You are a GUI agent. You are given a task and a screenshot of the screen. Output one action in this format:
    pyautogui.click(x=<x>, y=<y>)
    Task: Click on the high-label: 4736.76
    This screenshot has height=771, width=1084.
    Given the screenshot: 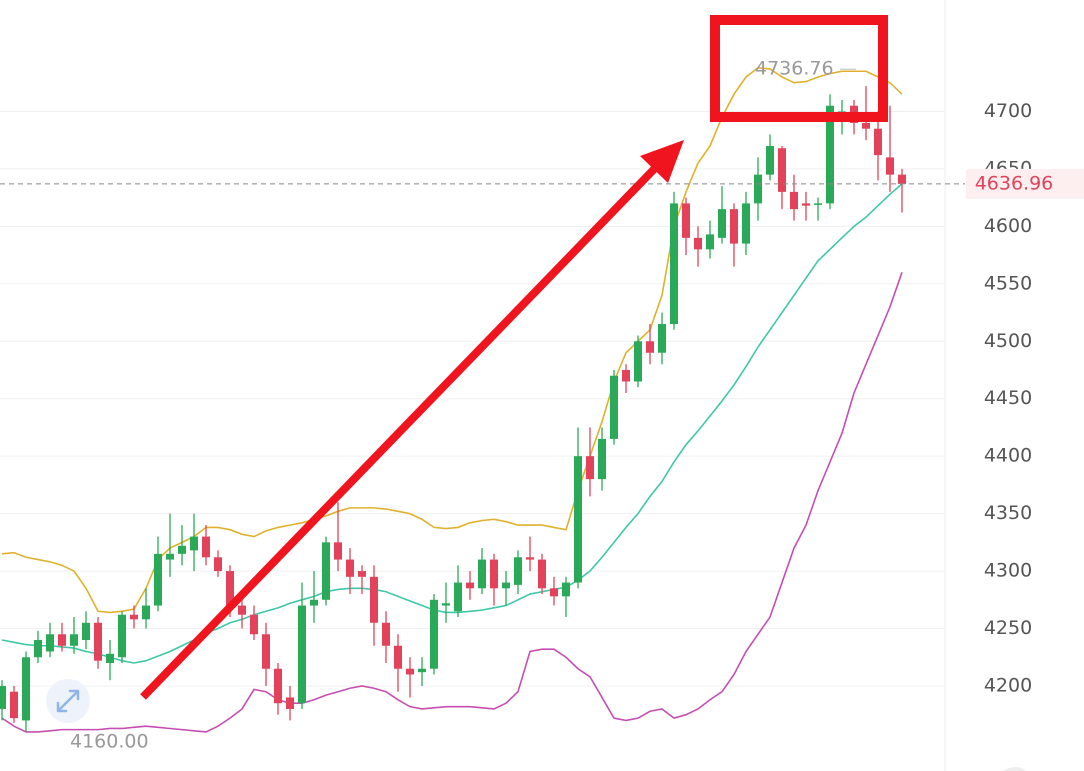 What is the action you would take?
    pyautogui.click(x=794, y=69)
    